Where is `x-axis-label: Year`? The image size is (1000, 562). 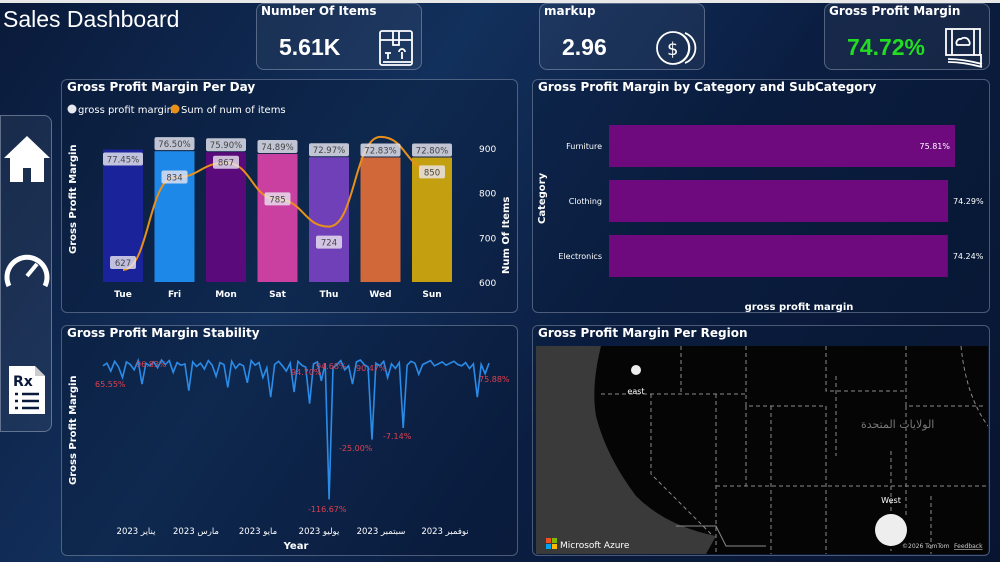 x-axis-label: Year is located at coordinates (296, 546).